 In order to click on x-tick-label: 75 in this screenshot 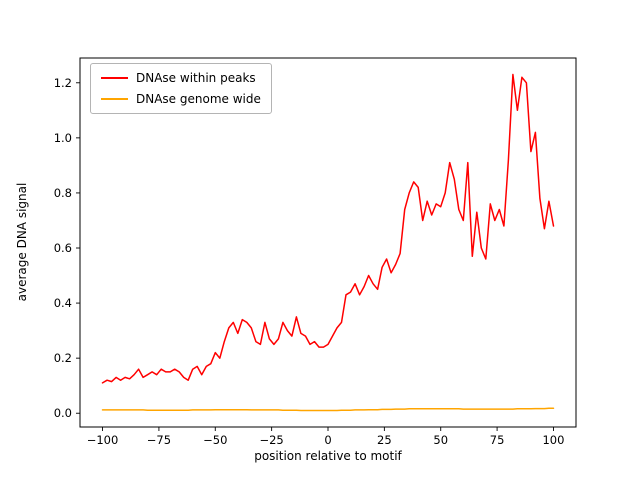, I will do `click(497, 440)`.